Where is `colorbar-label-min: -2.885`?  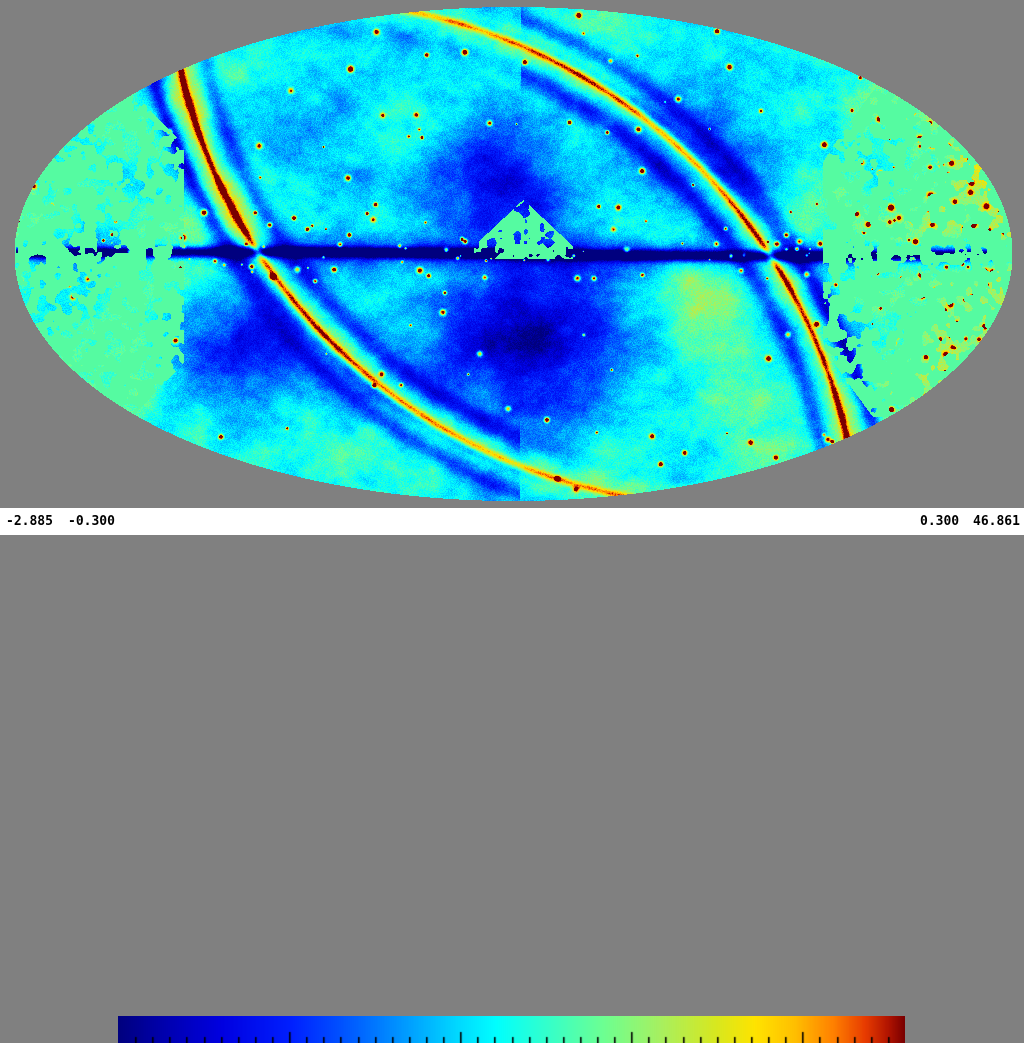
colorbar-label-min: -2.885 is located at coordinates (29, 521).